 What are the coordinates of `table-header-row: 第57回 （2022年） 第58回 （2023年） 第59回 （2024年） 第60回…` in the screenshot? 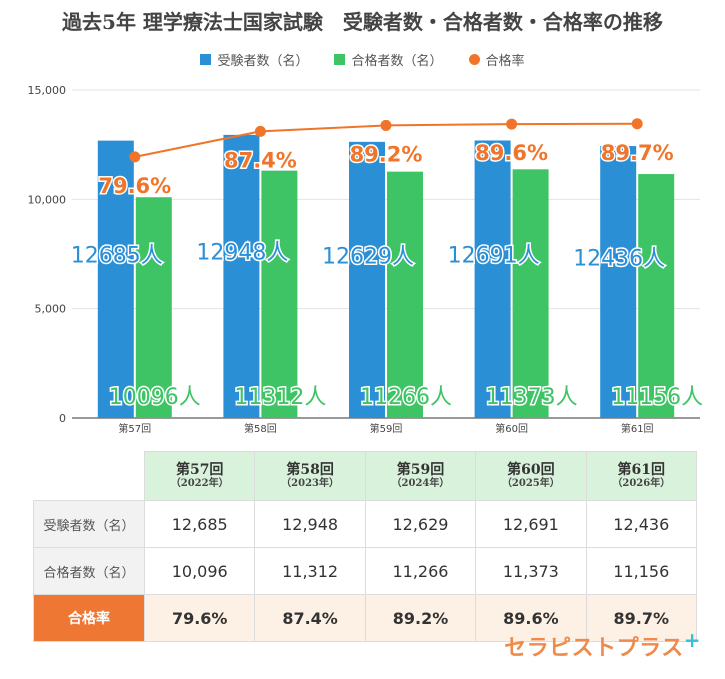 It's located at (365, 476).